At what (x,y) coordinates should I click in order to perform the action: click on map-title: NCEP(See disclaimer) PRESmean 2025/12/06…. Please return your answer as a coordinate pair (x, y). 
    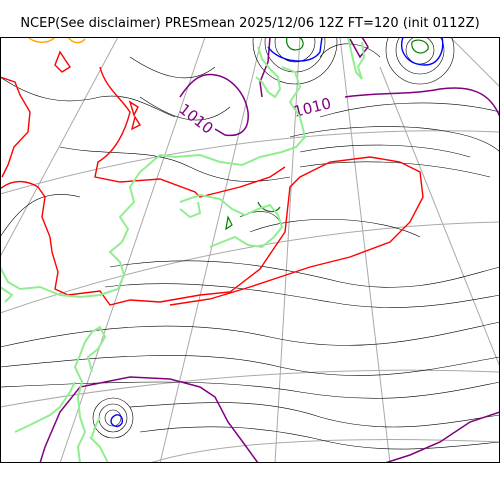
    Looking at the image, I should click on (250, 23).